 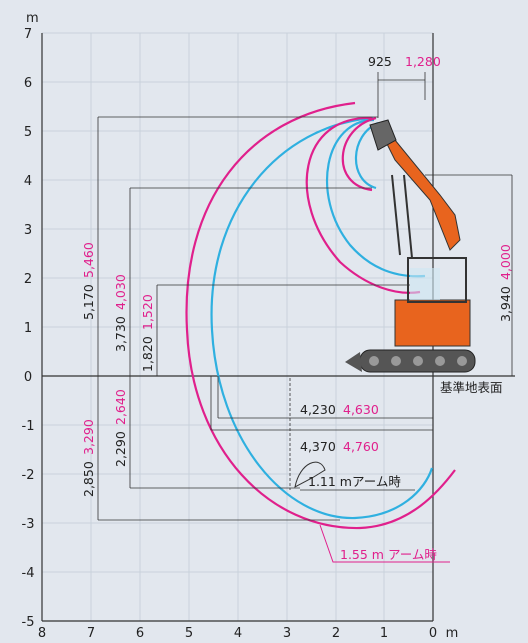 I want to click on y-tick: -4, so click(x=28, y=573).